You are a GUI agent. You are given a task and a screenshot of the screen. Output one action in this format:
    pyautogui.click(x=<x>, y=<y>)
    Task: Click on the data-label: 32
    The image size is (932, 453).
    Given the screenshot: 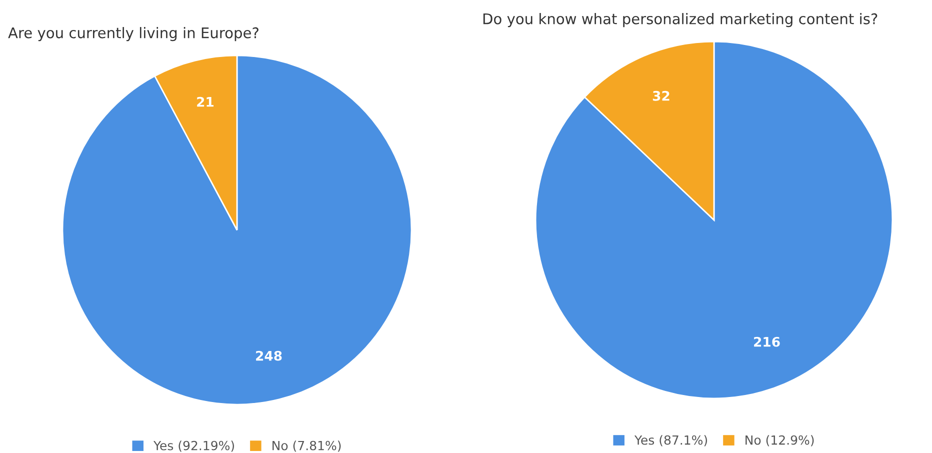 What is the action you would take?
    pyautogui.click(x=661, y=95)
    